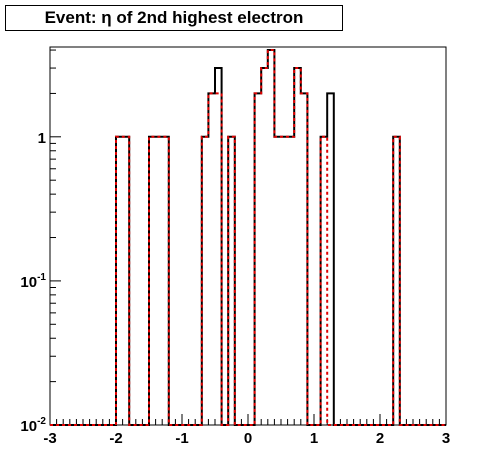 This screenshot has width=496, height=472. Describe the element at coordinates (446, 438) in the screenshot. I see `x-tick-label: 3` at that location.